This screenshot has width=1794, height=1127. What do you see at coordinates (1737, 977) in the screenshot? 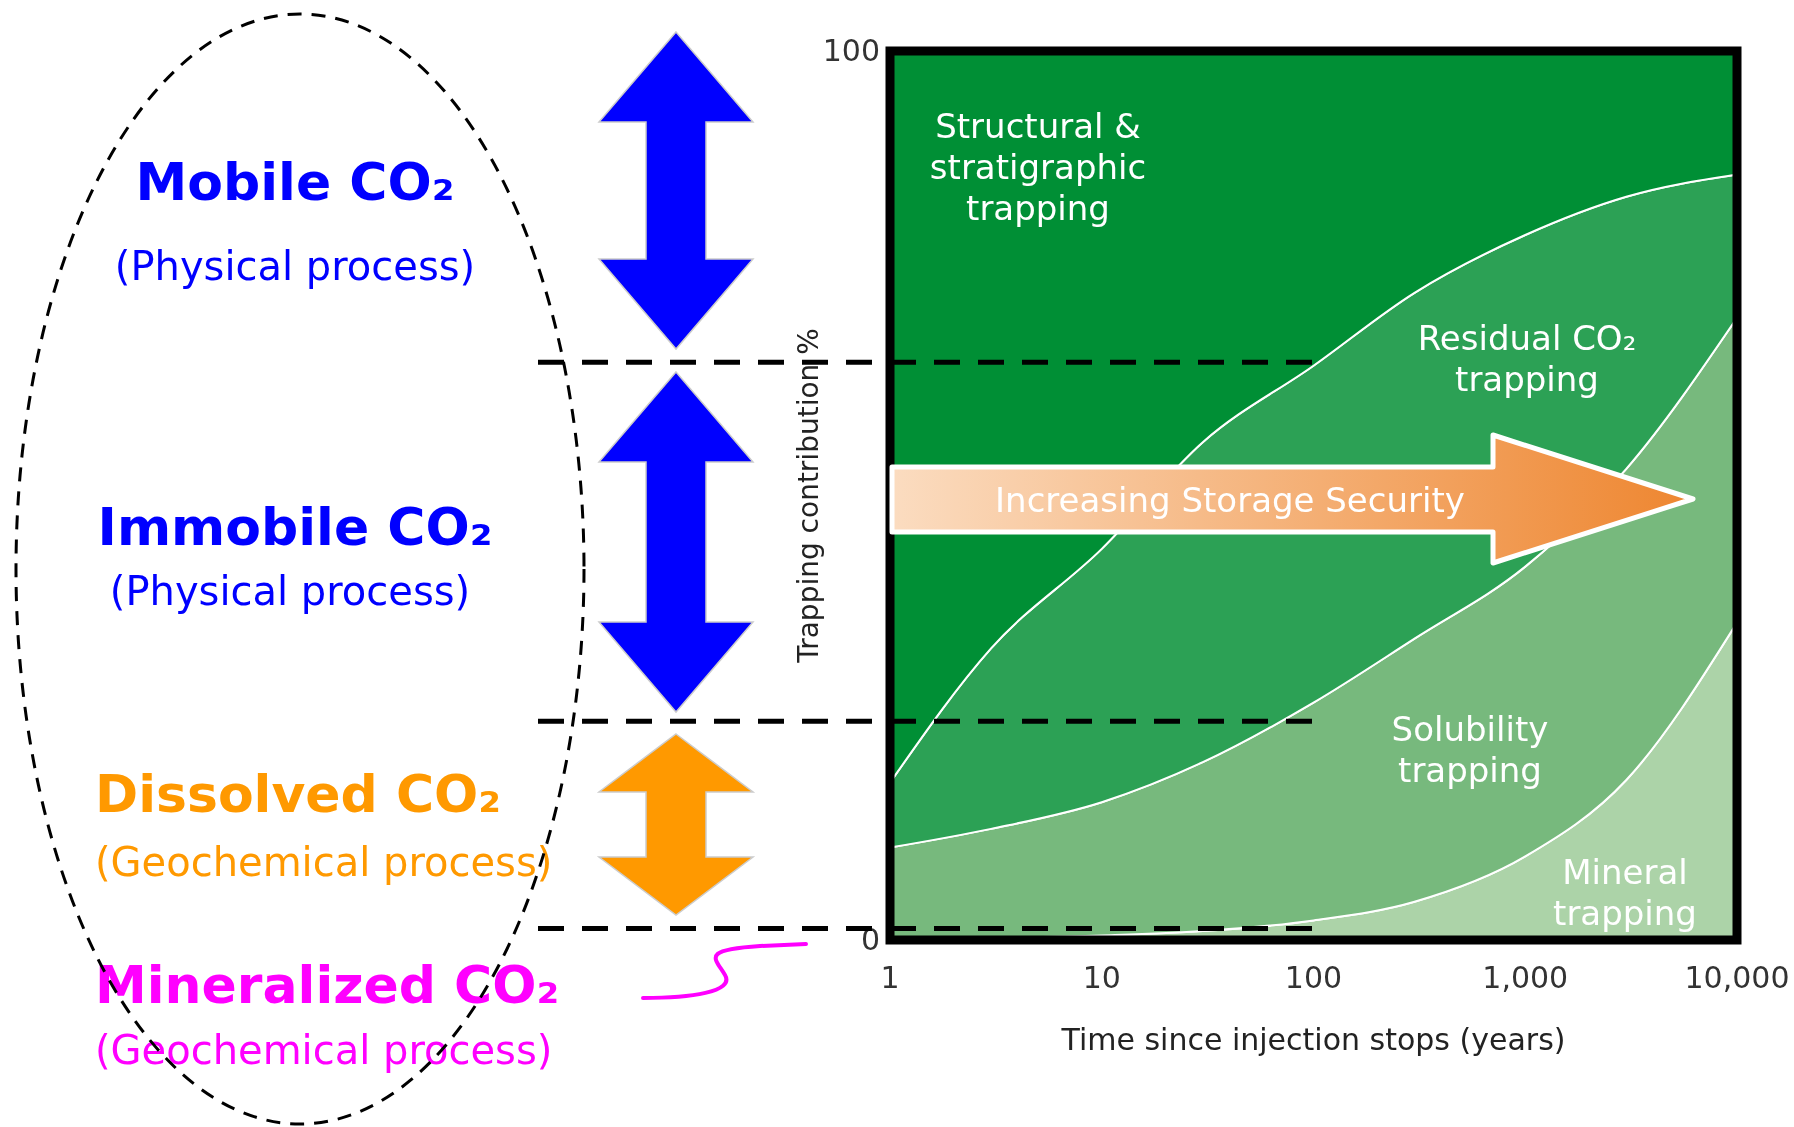
I see `x-tick-label: 10,000` at bounding box center [1737, 977].